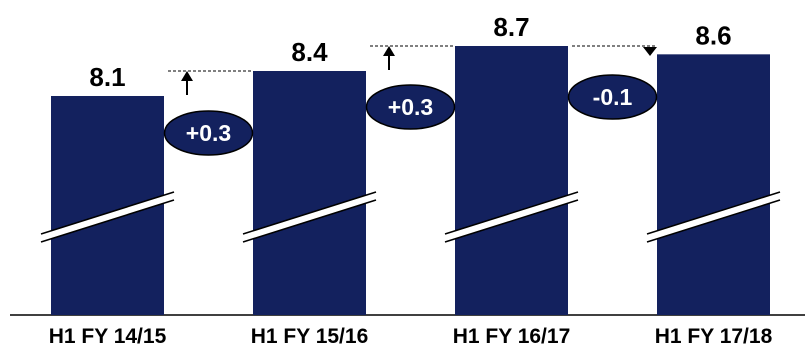 The height and width of the screenshot is (355, 809). What do you see at coordinates (714, 336) in the screenshot?
I see `category-label: H1 FY 17/18` at bounding box center [714, 336].